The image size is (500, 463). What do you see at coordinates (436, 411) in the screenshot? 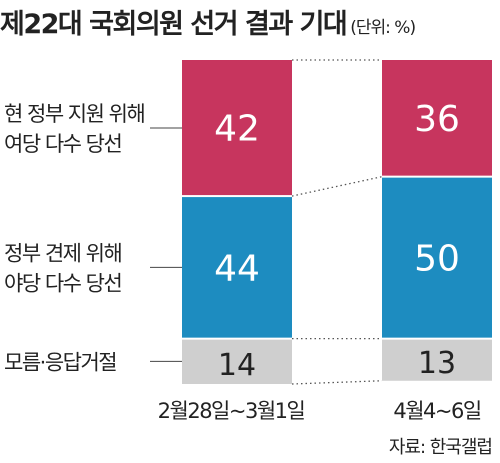
I see `category-label-2: 4월4~6일` at bounding box center [436, 411].